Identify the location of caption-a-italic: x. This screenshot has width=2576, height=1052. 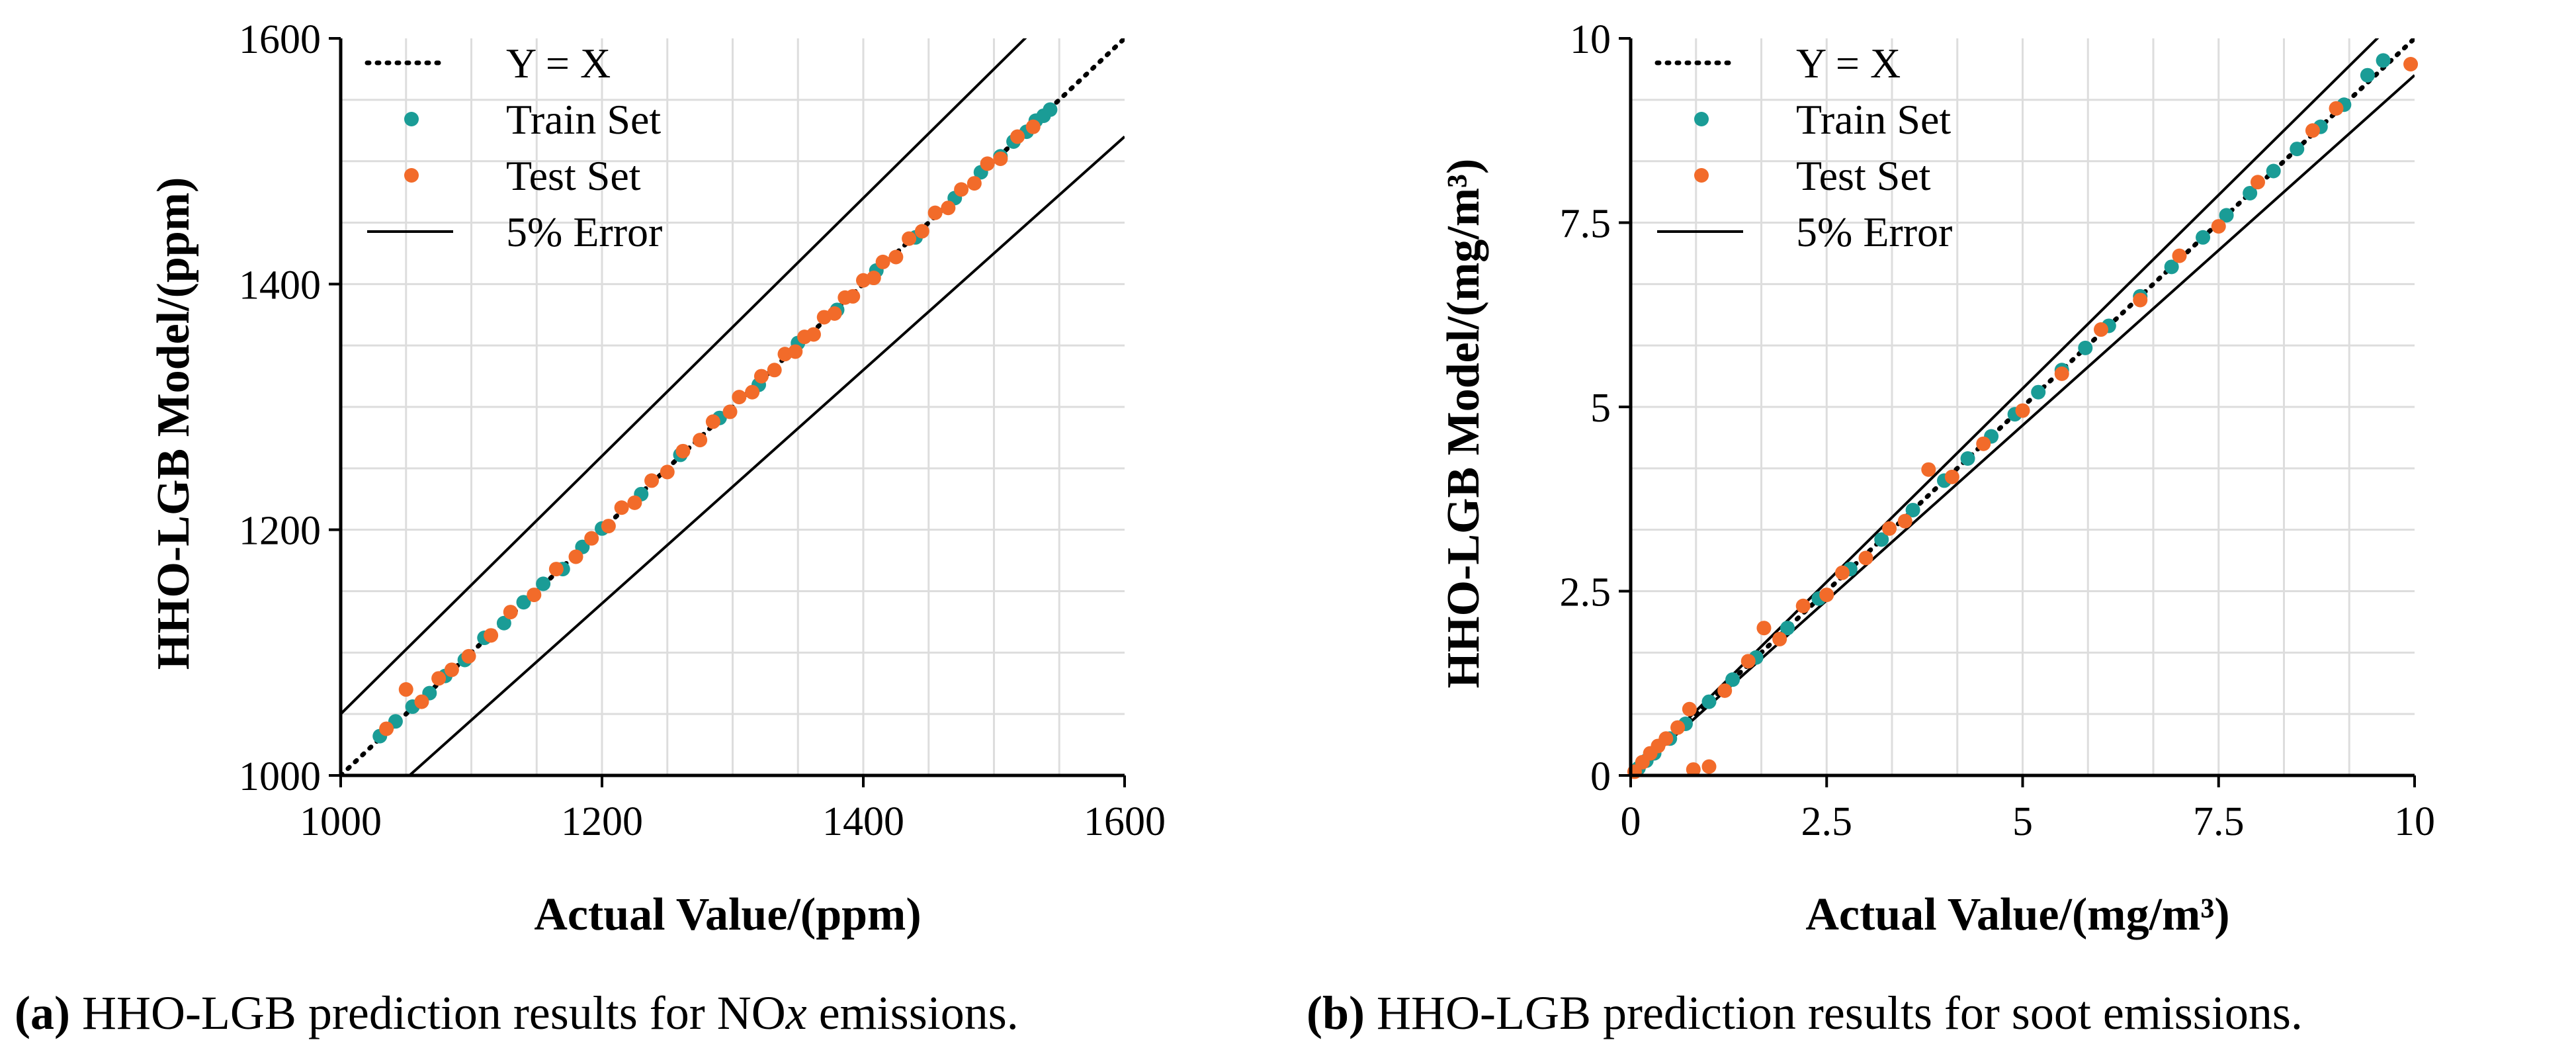
(796, 1012).